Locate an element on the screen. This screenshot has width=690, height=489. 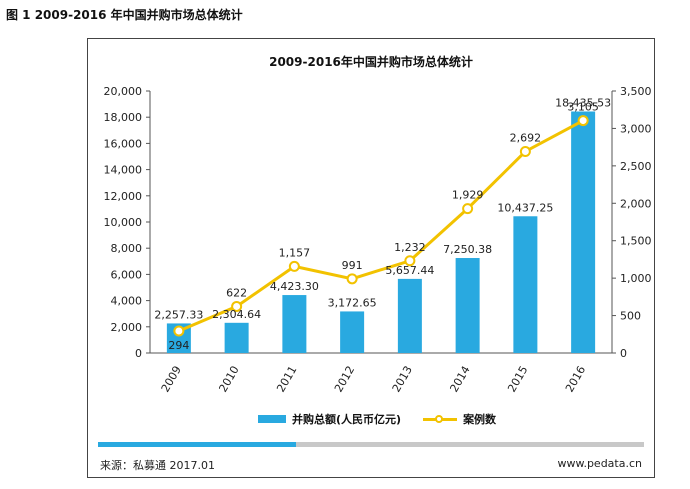
cases-point-2013 is located at coordinates (410, 261).